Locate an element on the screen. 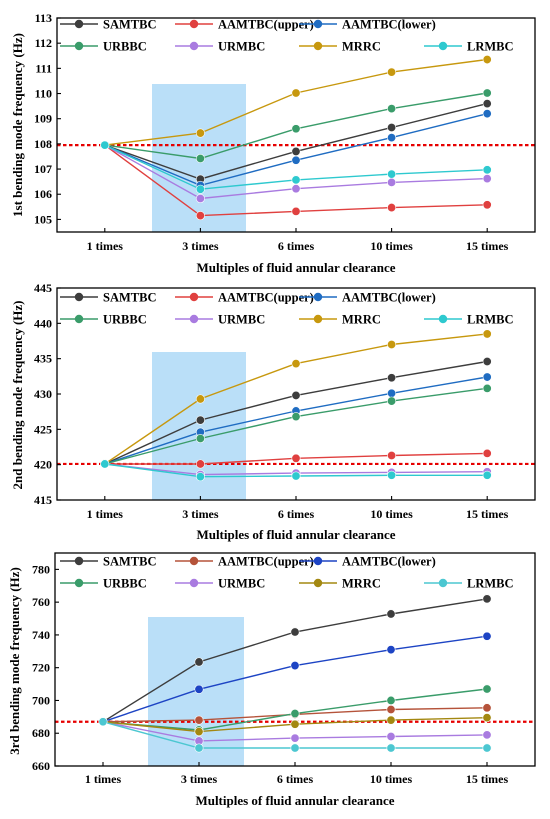 This screenshot has width=550, height=819. series-aamtbc-lower- is located at coordinates (295, 679).